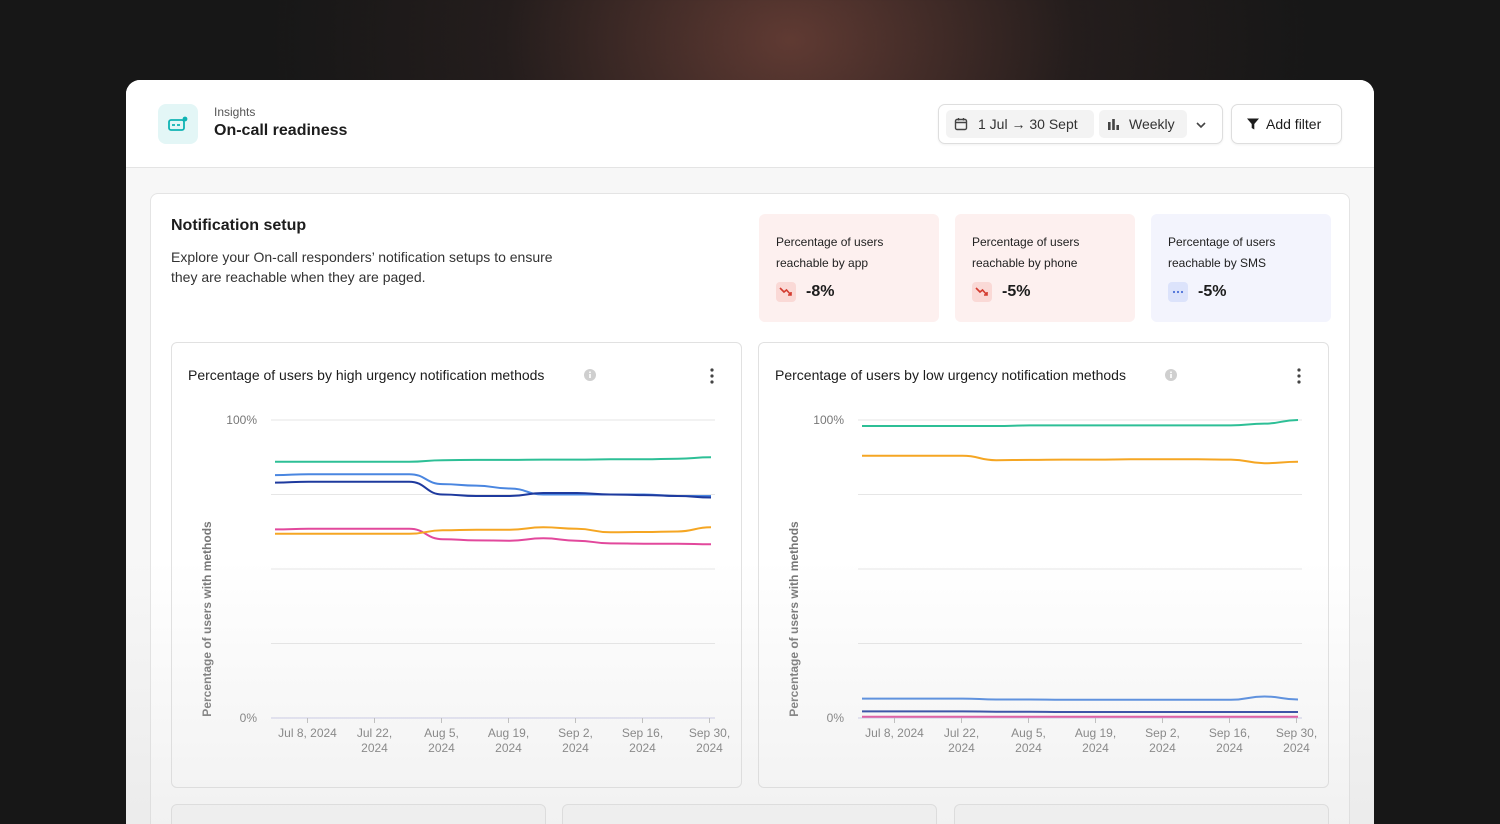  I want to click on calendar-icon, so click(961, 124).